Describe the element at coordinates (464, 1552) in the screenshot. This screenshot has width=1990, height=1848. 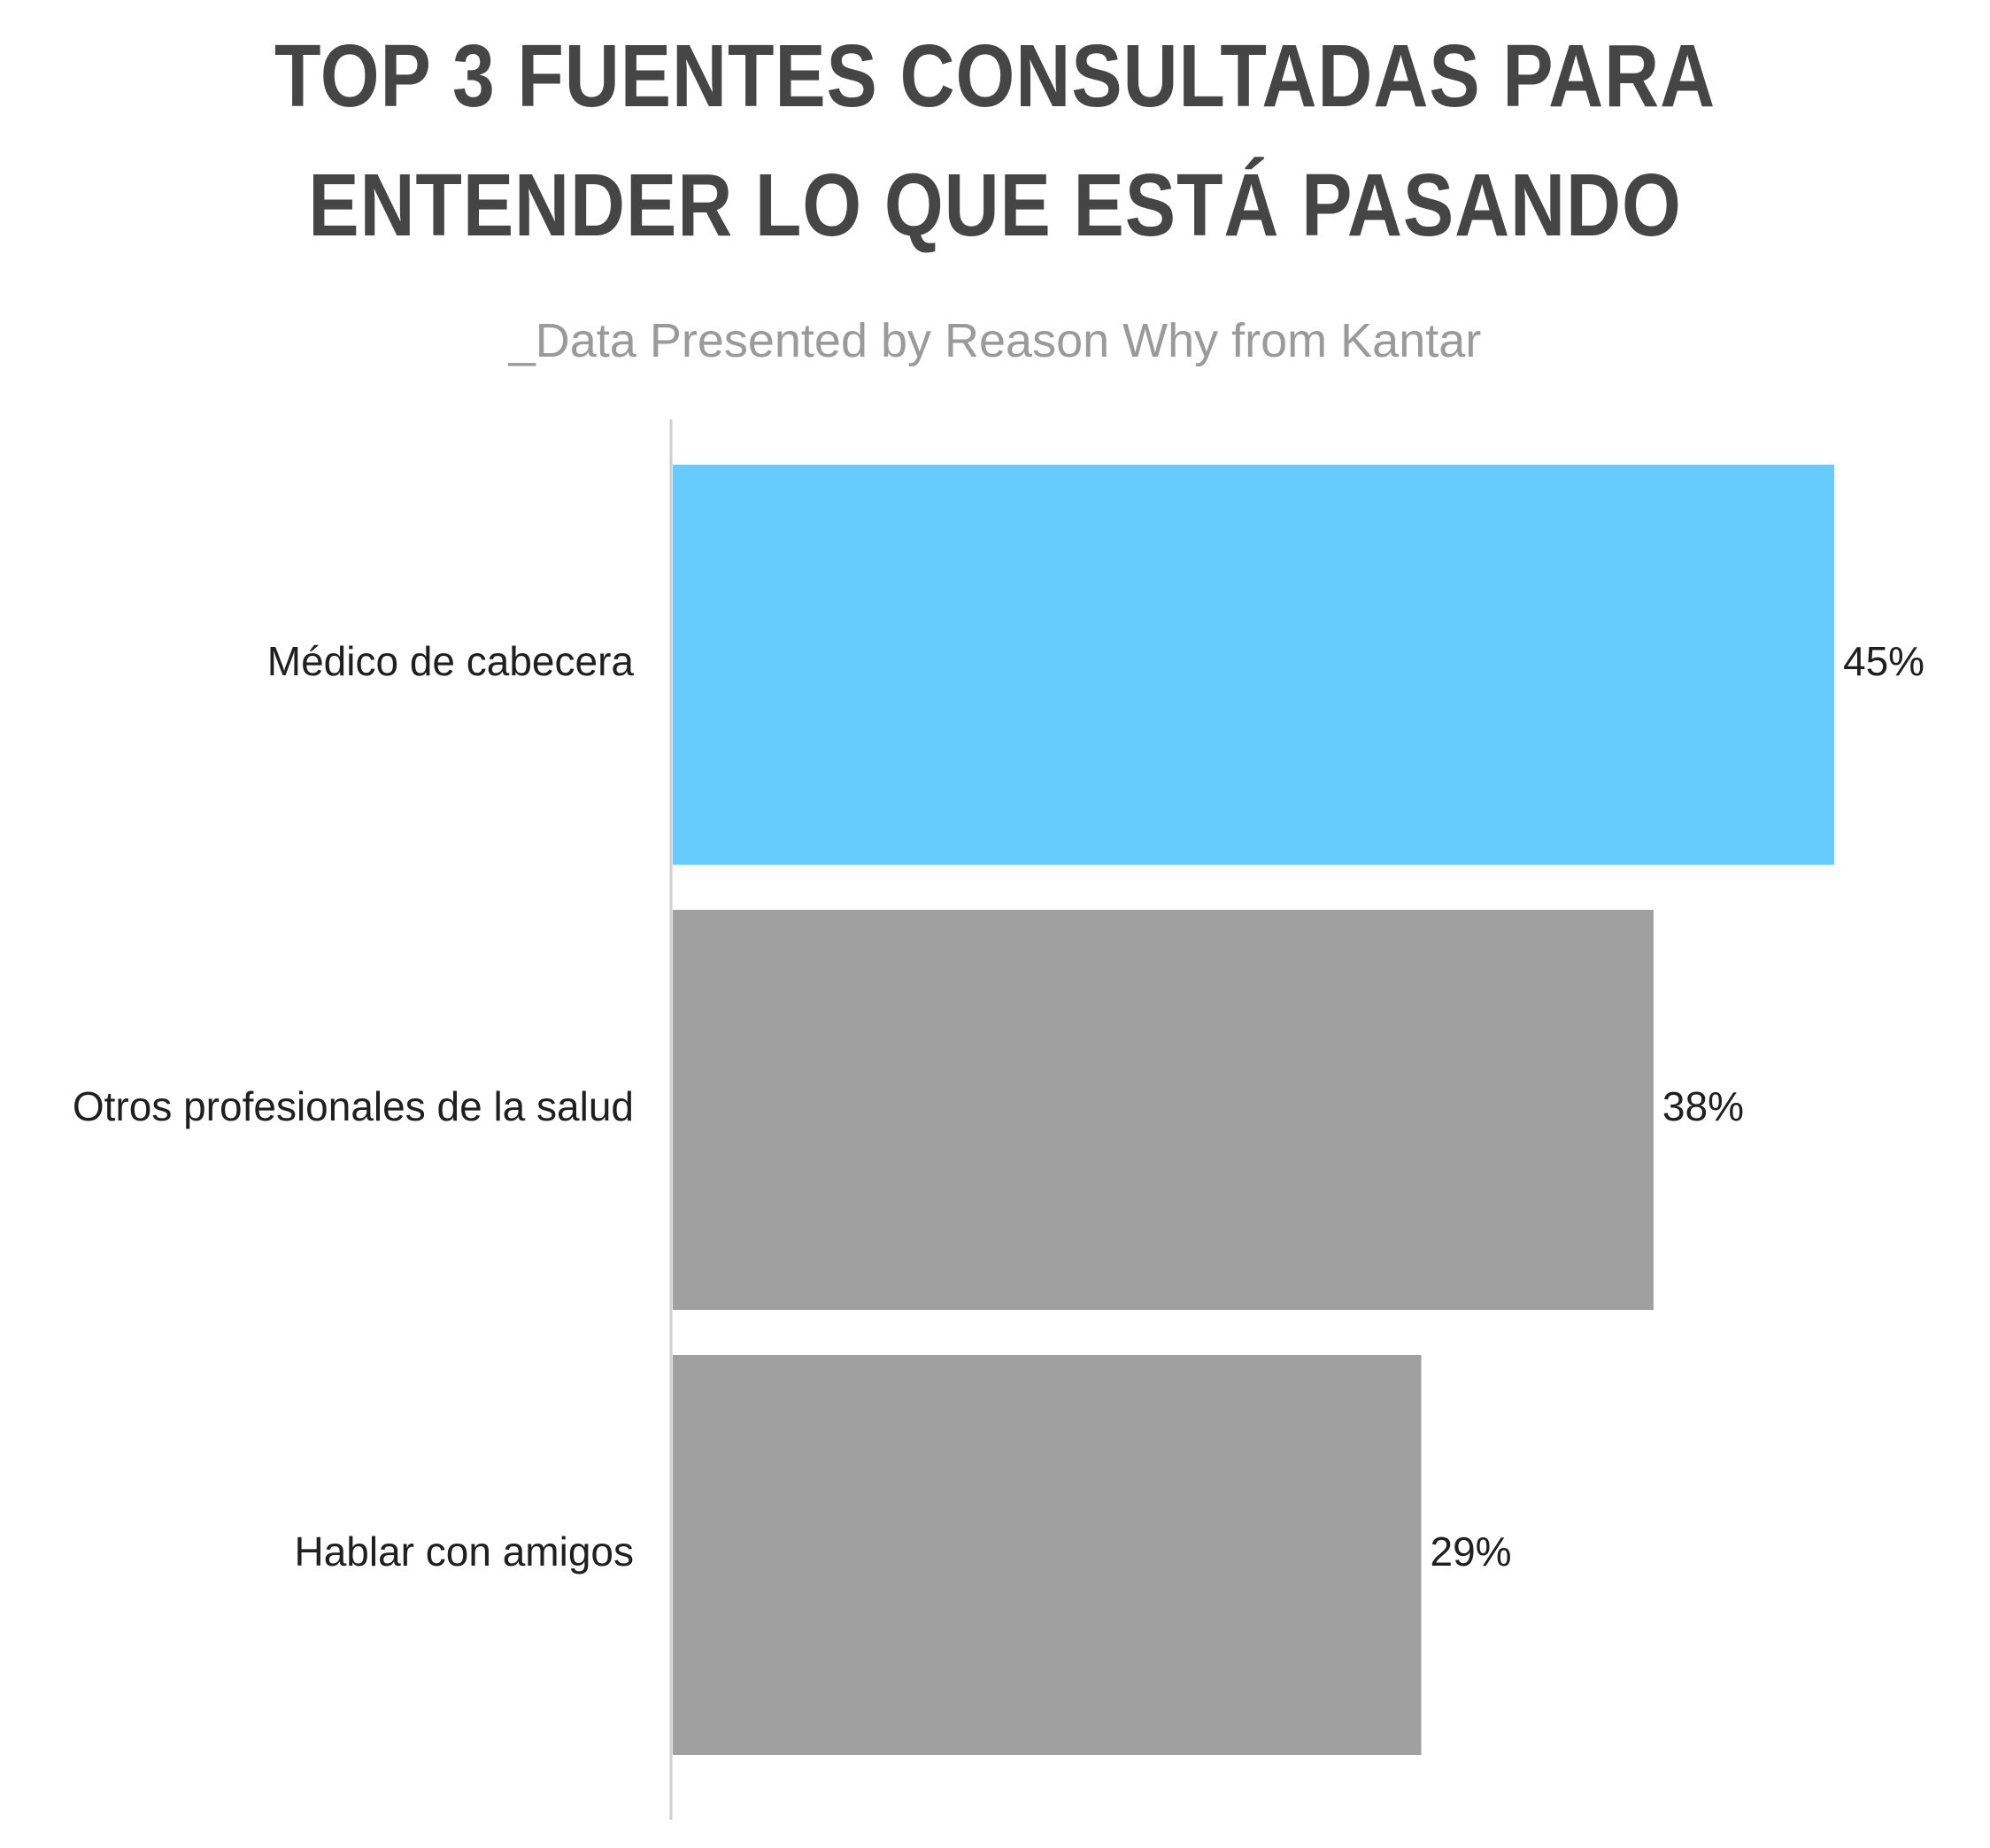
I see `category-label-3: Hablar con amigos` at that location.